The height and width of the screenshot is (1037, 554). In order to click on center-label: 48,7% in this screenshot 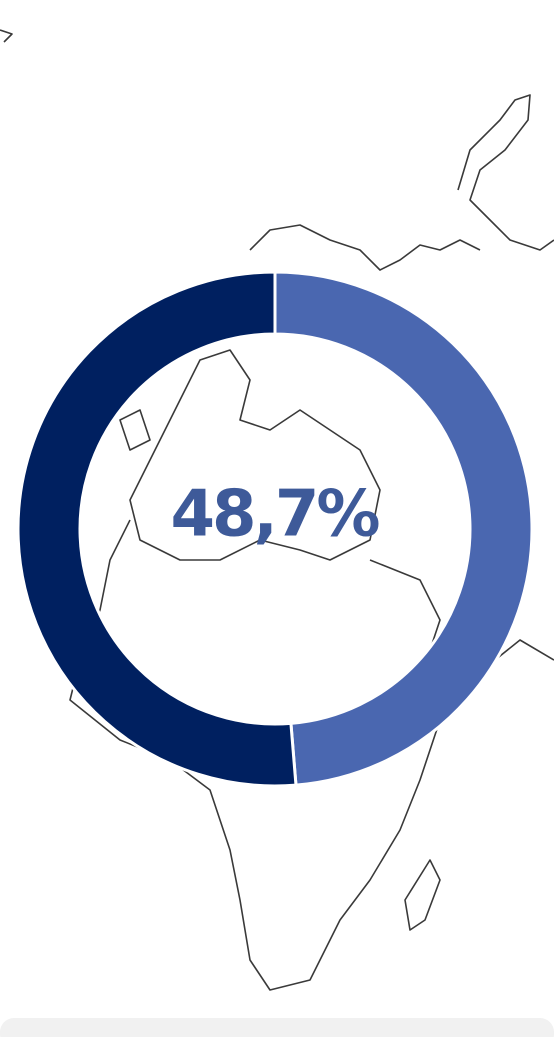, I will do `click(274, 515)`.